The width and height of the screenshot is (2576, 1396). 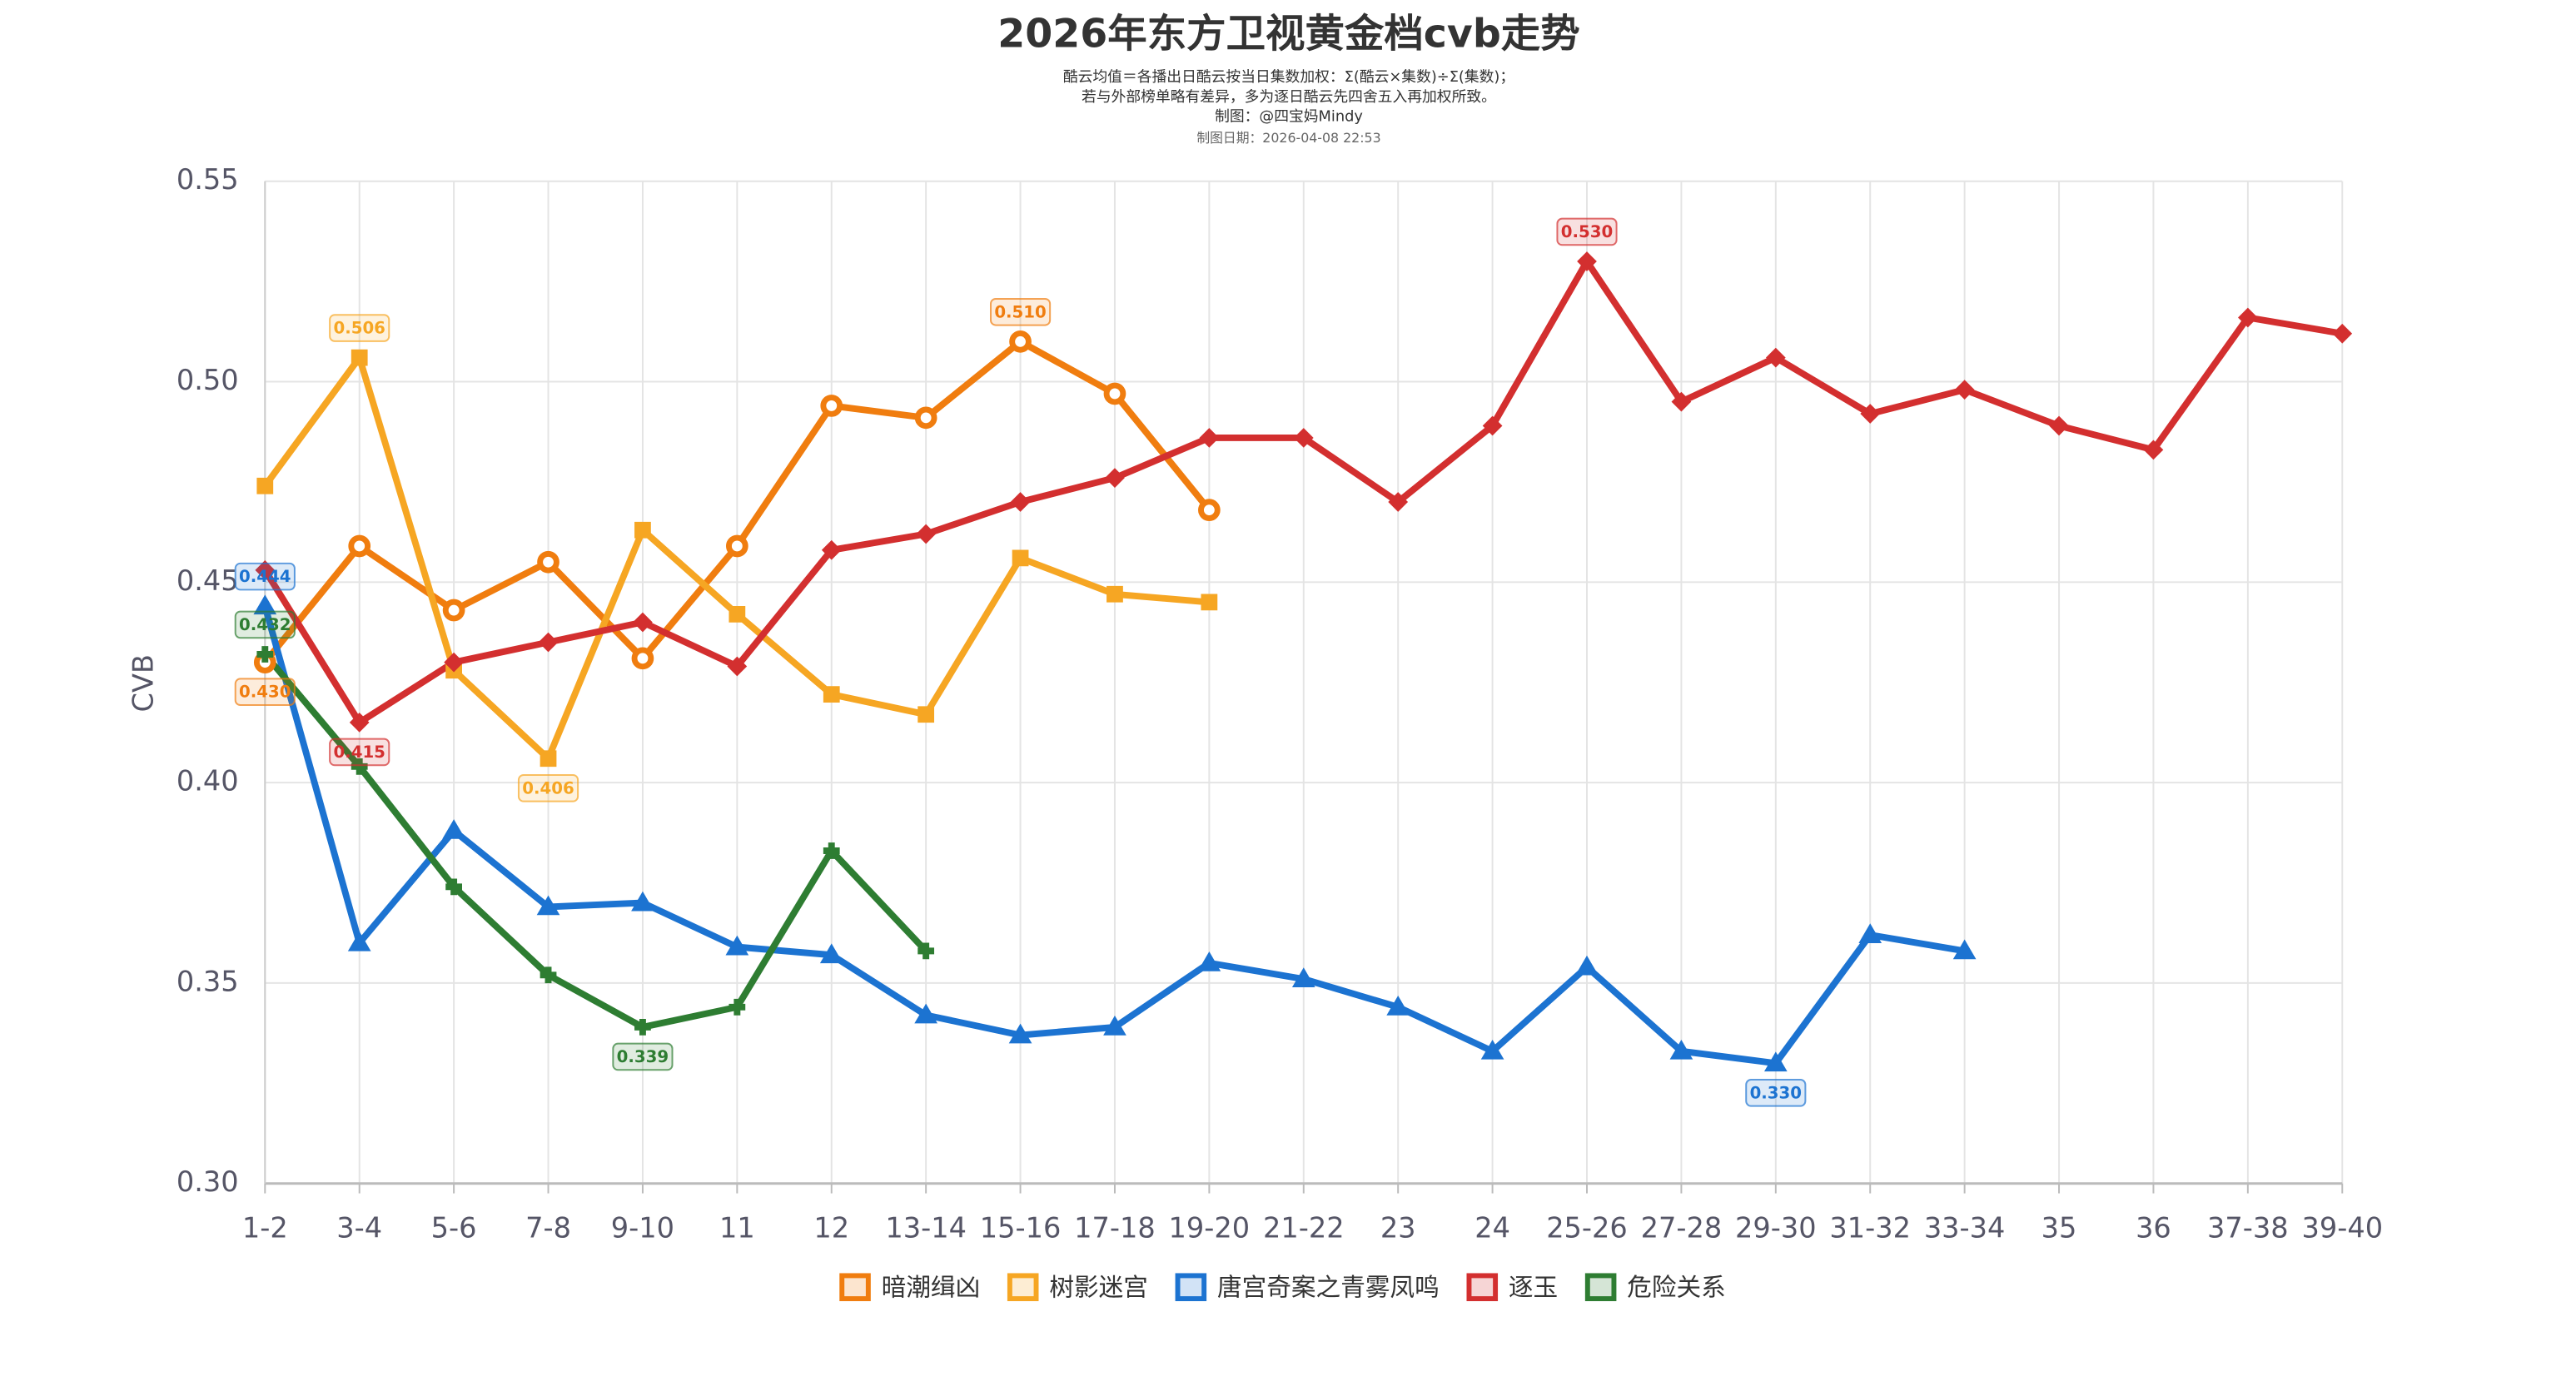 What do you see at coordinates (1021, 1228) in the screenshot?
I see `x-tick-label: 15-16` at bounding box center [1021, 1228].